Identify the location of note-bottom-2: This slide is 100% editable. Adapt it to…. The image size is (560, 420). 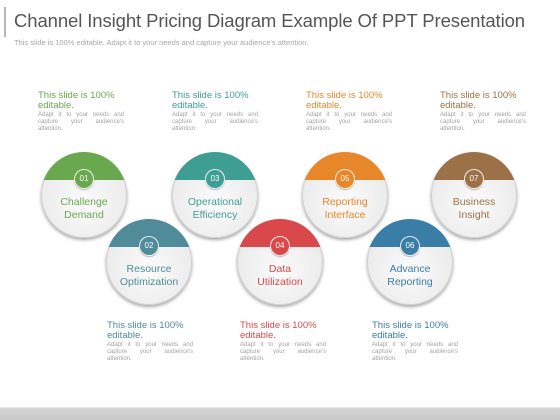
(283, 341).